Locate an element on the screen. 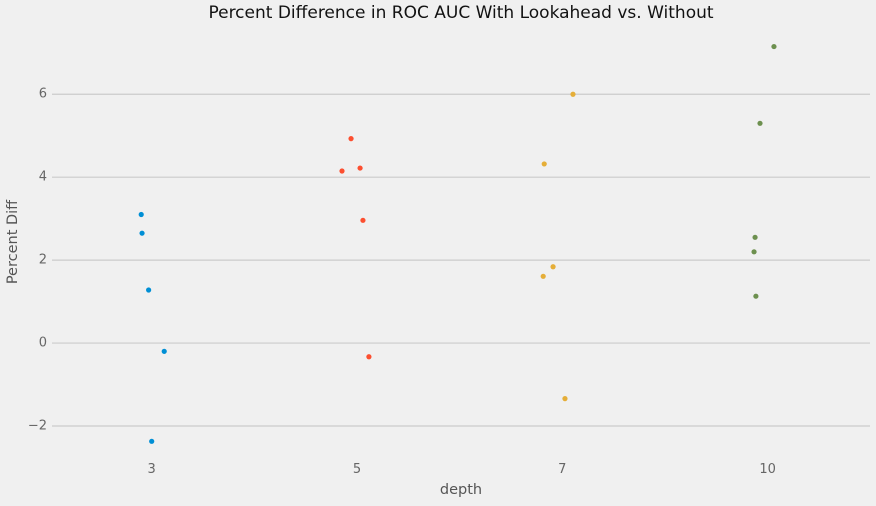 Image resolution: width=876 pixels, height=506 pixels. x-tick-label: 10 is located at coordinates (767, 469).